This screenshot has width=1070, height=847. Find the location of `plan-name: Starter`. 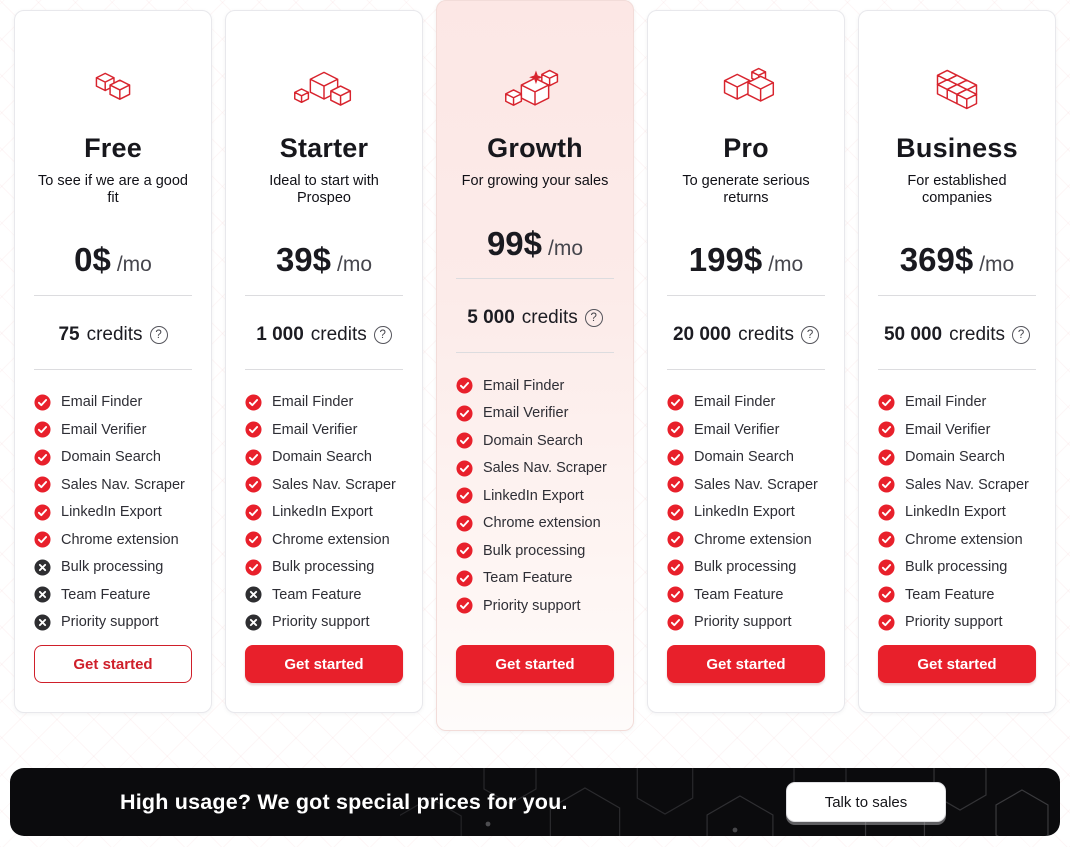

plan-name: Starter is located at coordinates (324, 148).